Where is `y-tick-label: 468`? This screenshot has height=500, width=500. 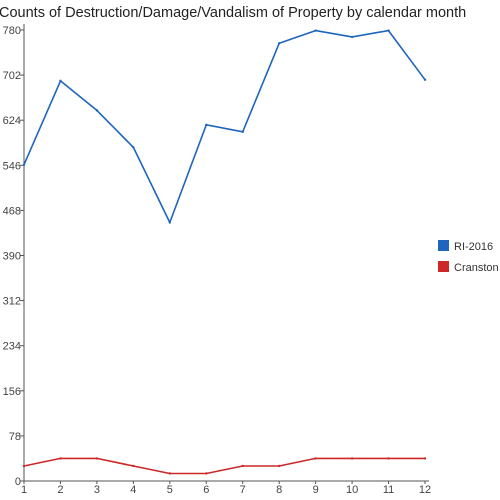
y-tick-label: 468 is located at coordinates (12, 211).